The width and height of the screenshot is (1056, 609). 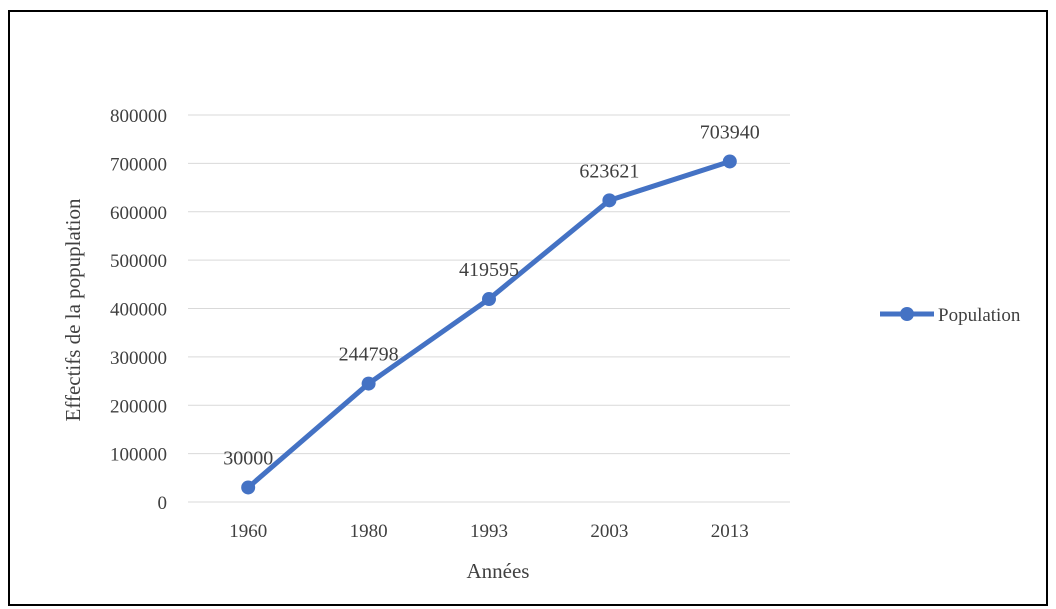 I want to click on legend: Population, so click(x=950, y=315).